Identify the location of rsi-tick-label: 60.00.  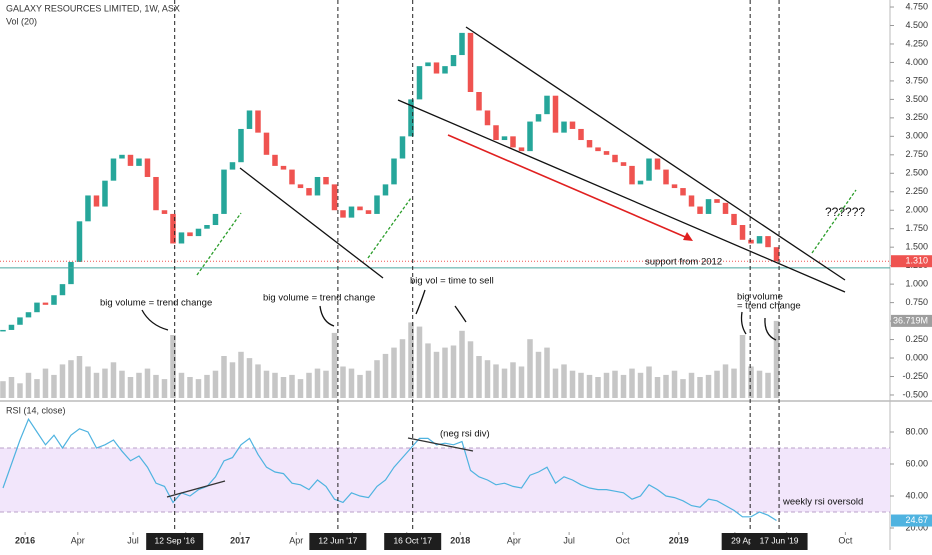
(916, 463).